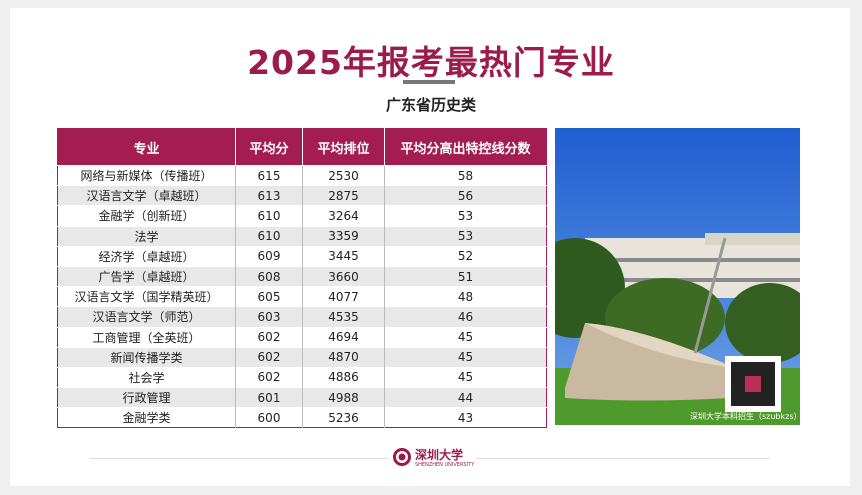  I want to click on table-cell: 4988, so click(343, 397).